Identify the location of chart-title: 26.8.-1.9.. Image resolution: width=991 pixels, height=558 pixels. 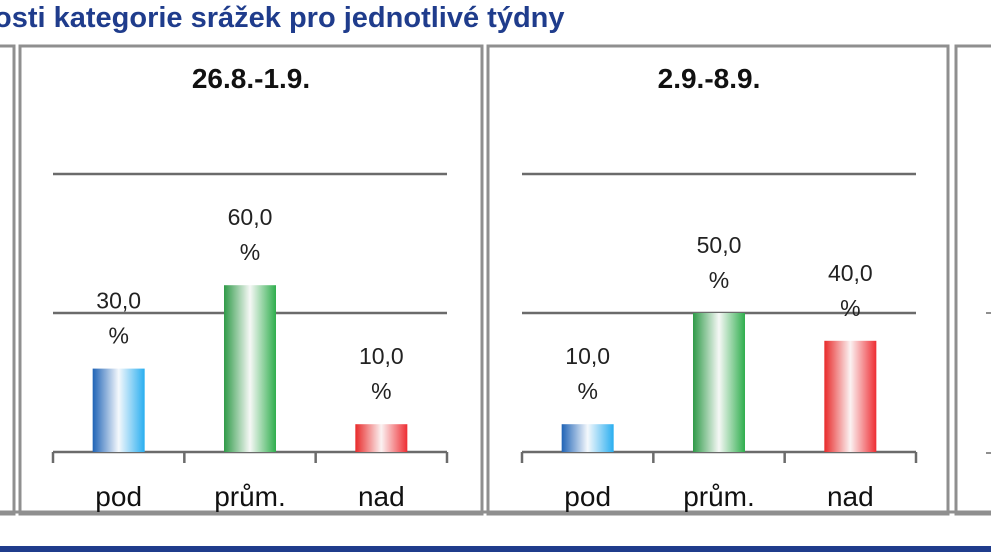
(251, 78).